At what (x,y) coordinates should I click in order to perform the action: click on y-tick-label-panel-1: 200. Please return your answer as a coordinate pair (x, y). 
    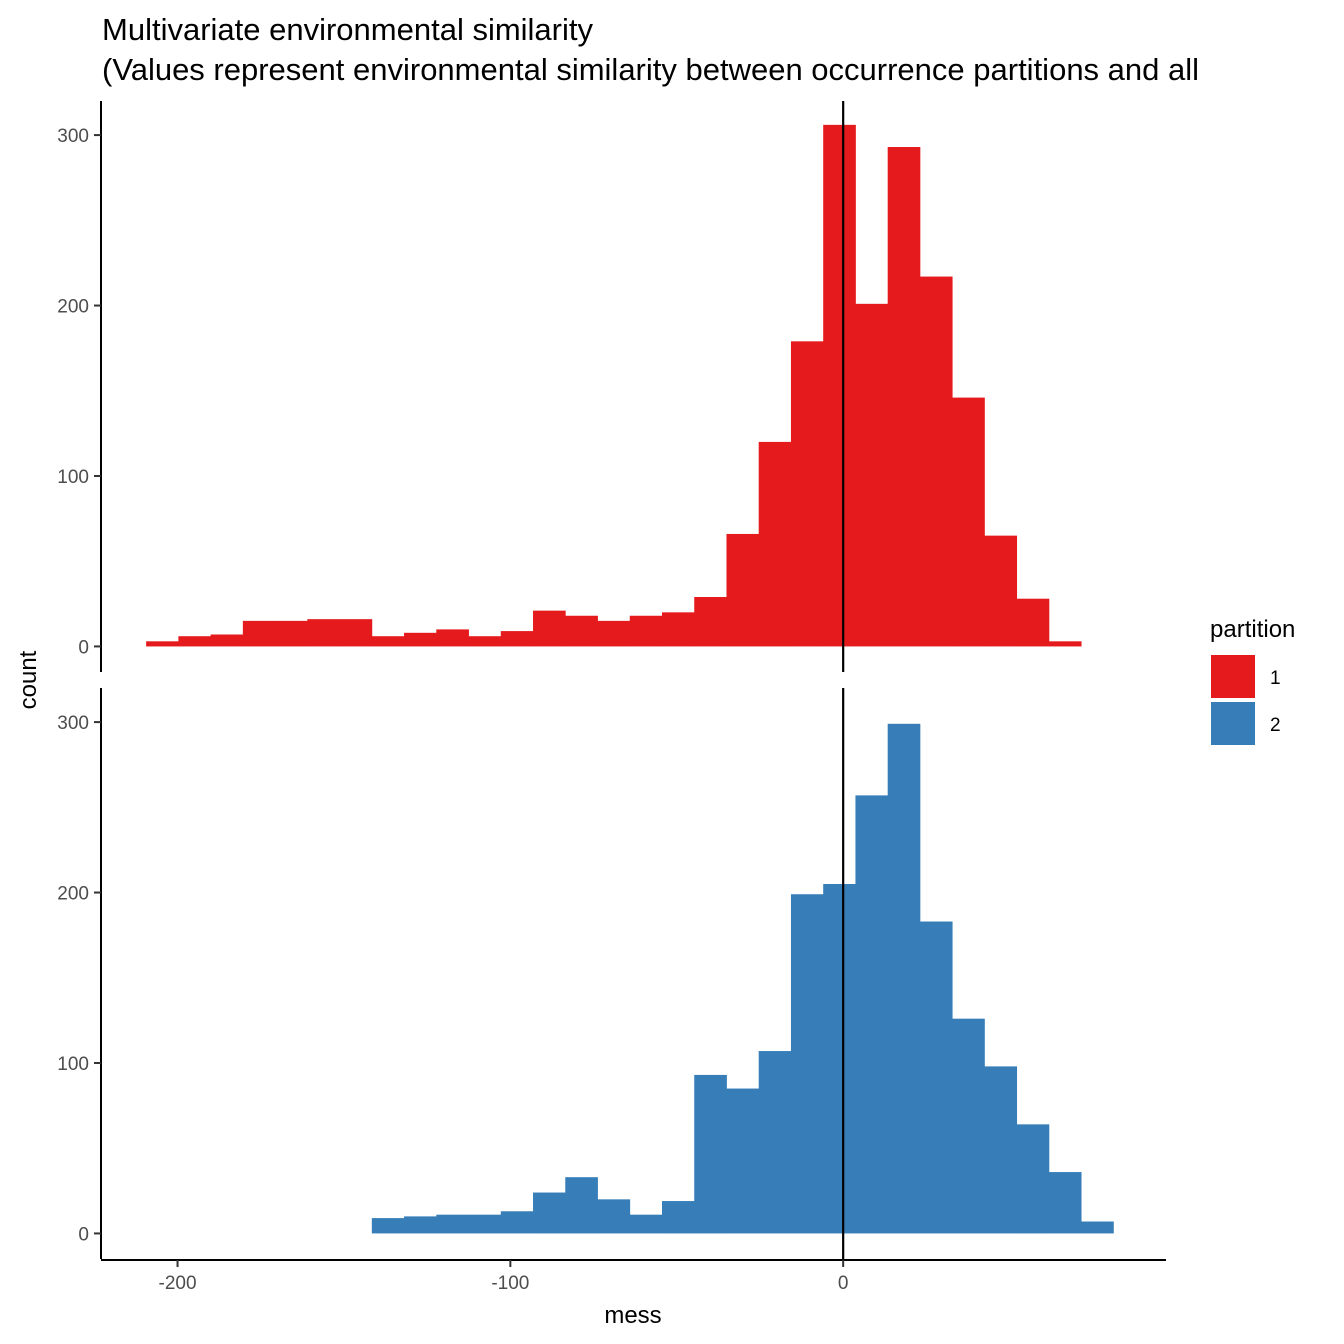
    Looking at the image, I should click on (73, 307).